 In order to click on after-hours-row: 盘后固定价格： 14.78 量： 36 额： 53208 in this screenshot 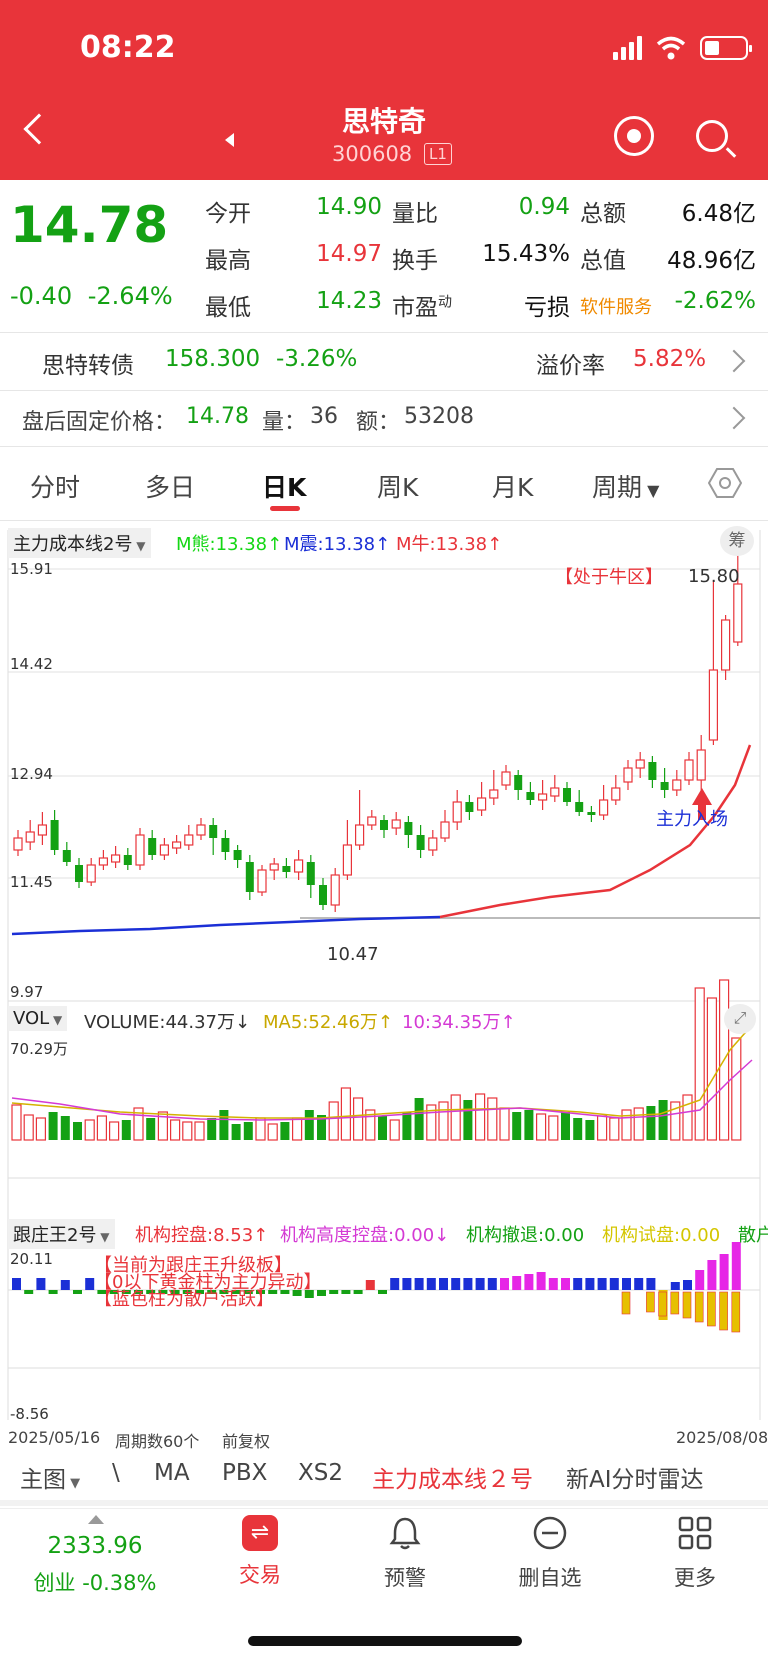, I will do `click(384, 418)`.